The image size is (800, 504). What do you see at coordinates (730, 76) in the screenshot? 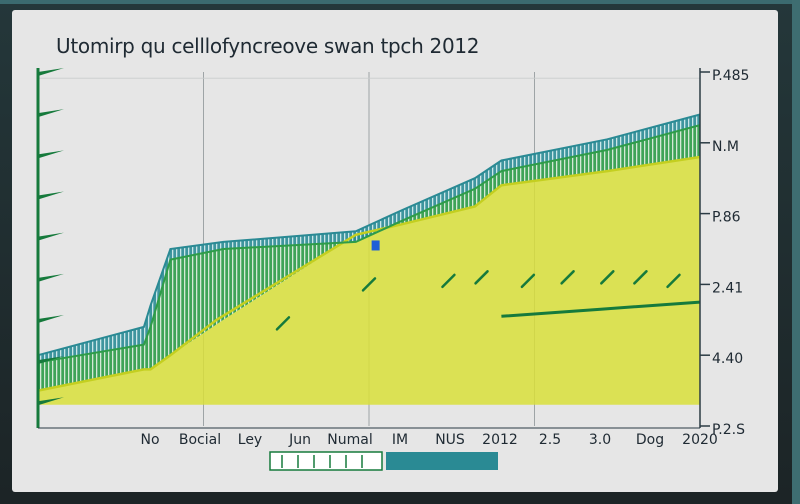
I see `y-right-tick-label: P.485` at bounding box center [730, 76].